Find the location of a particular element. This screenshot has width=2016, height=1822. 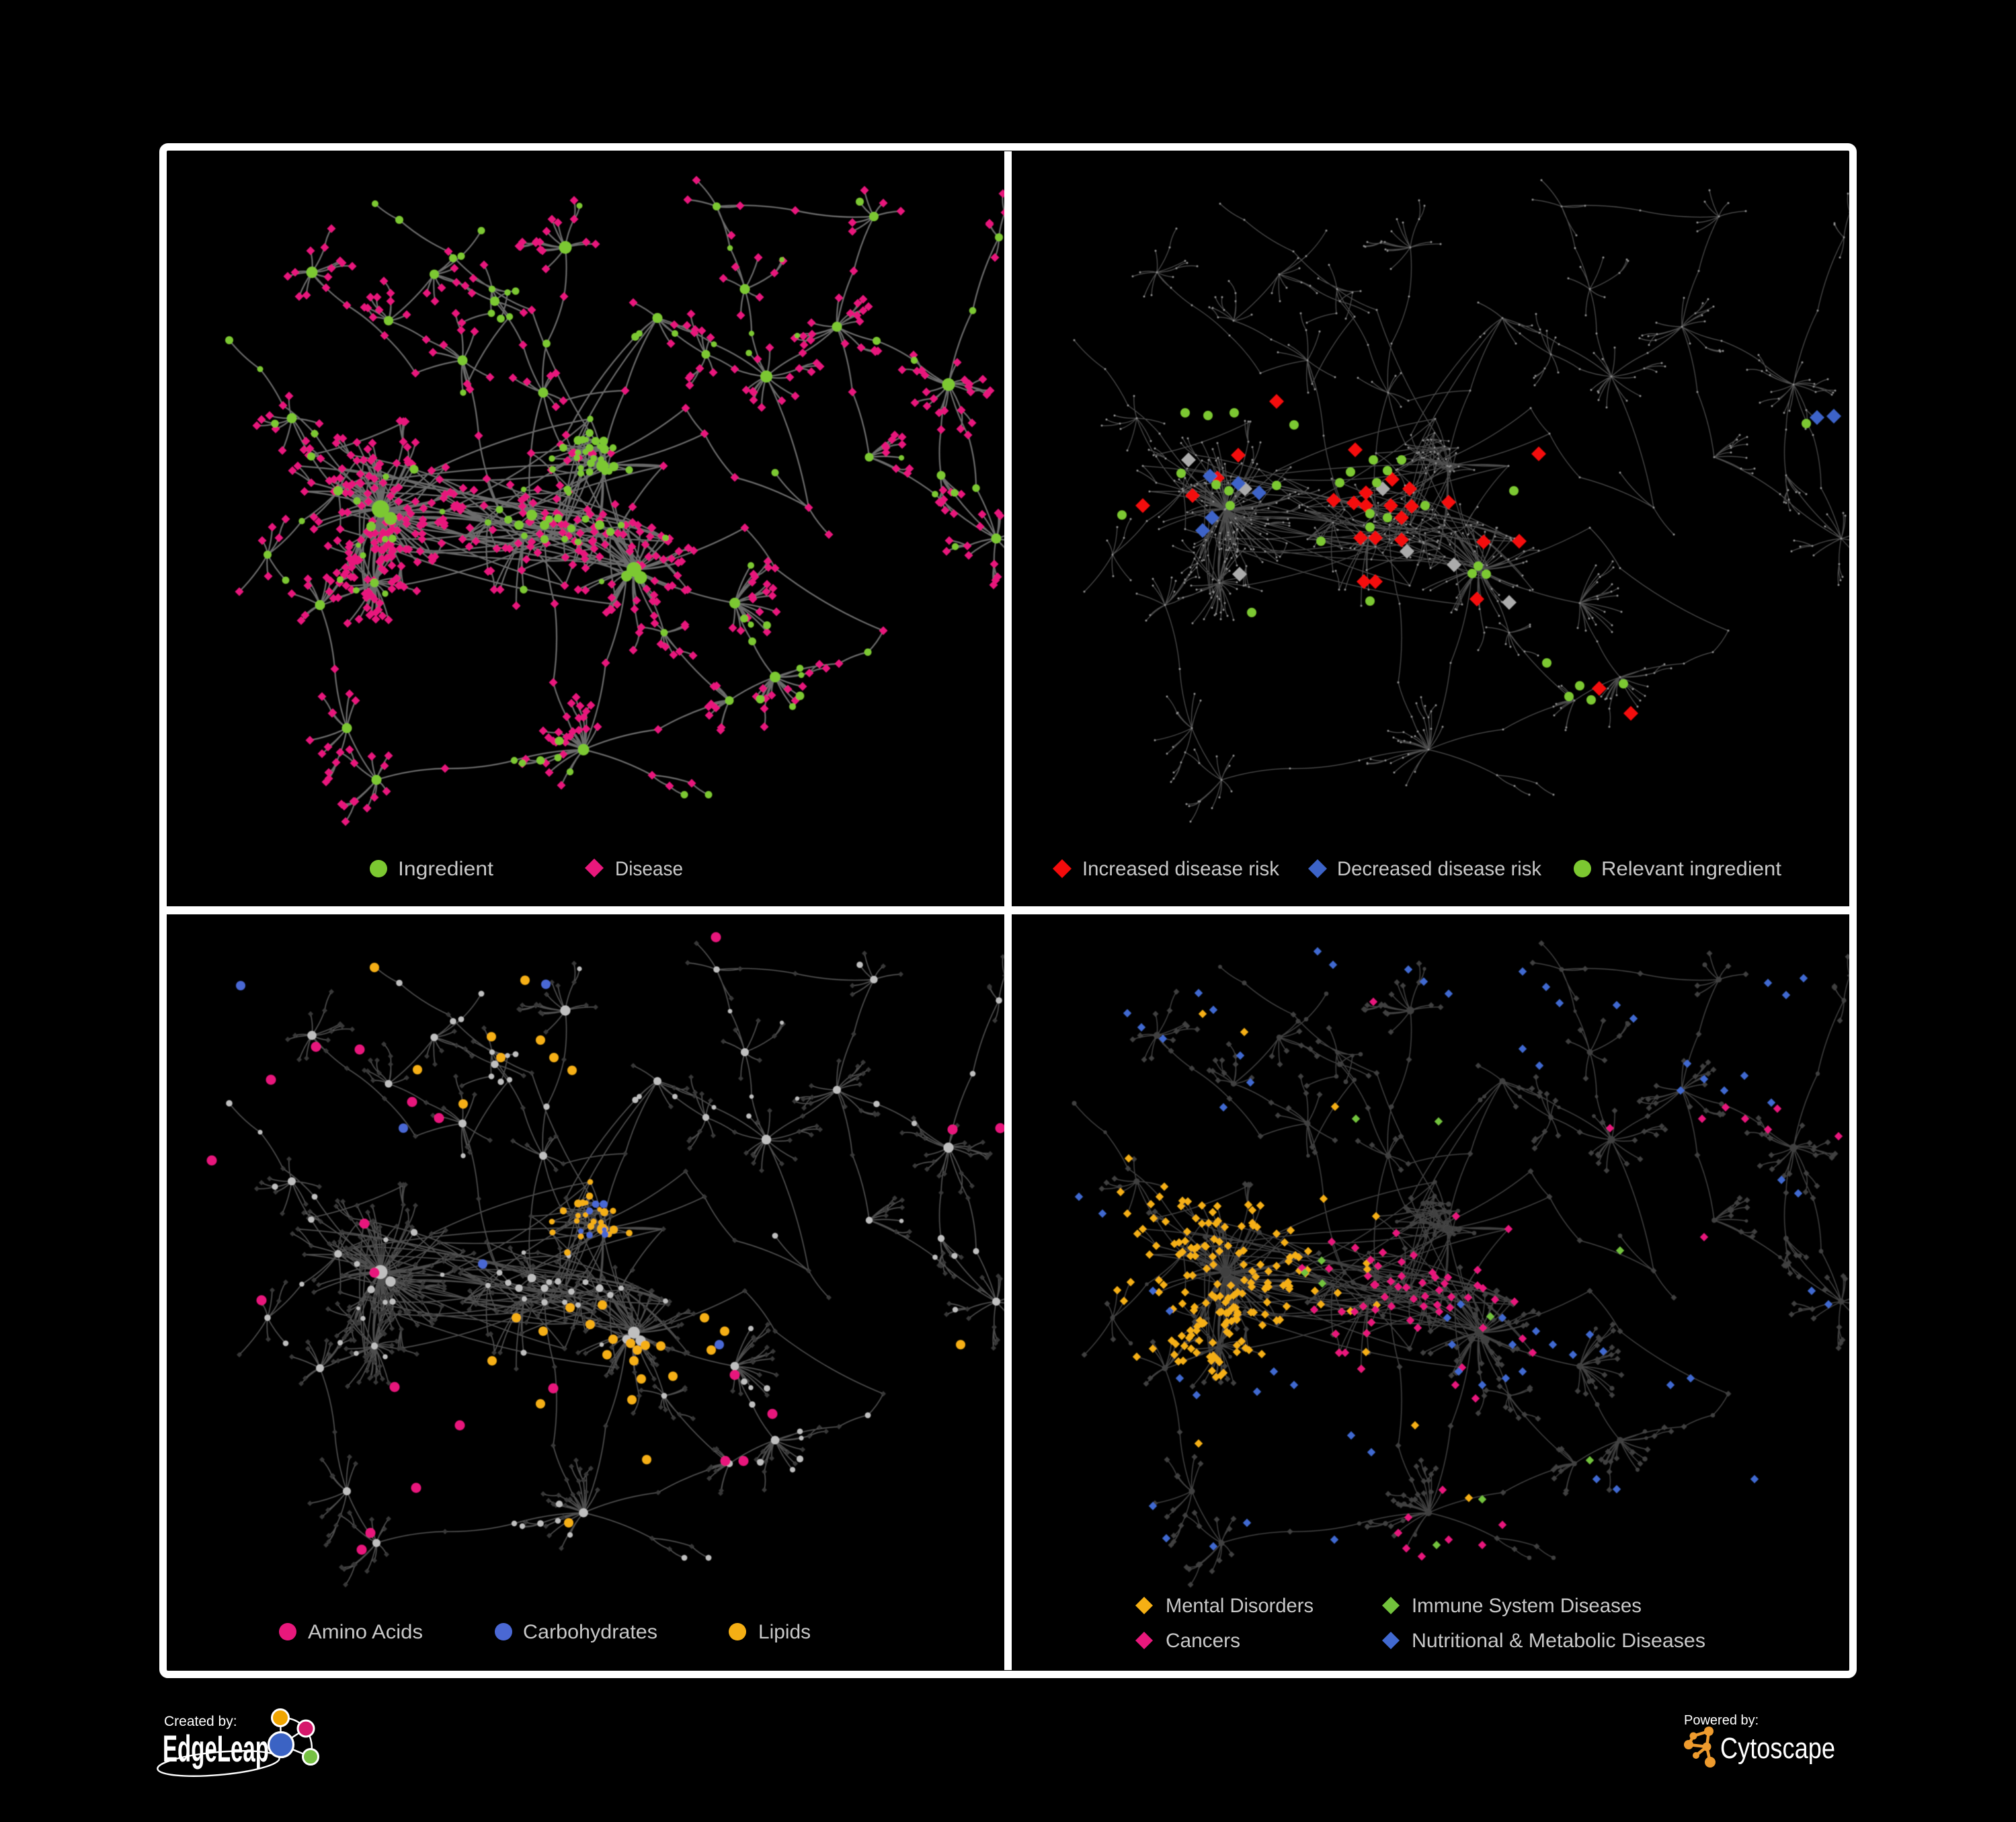

svg-text: Mental Disorders is located at coordinates (1240, 1606).